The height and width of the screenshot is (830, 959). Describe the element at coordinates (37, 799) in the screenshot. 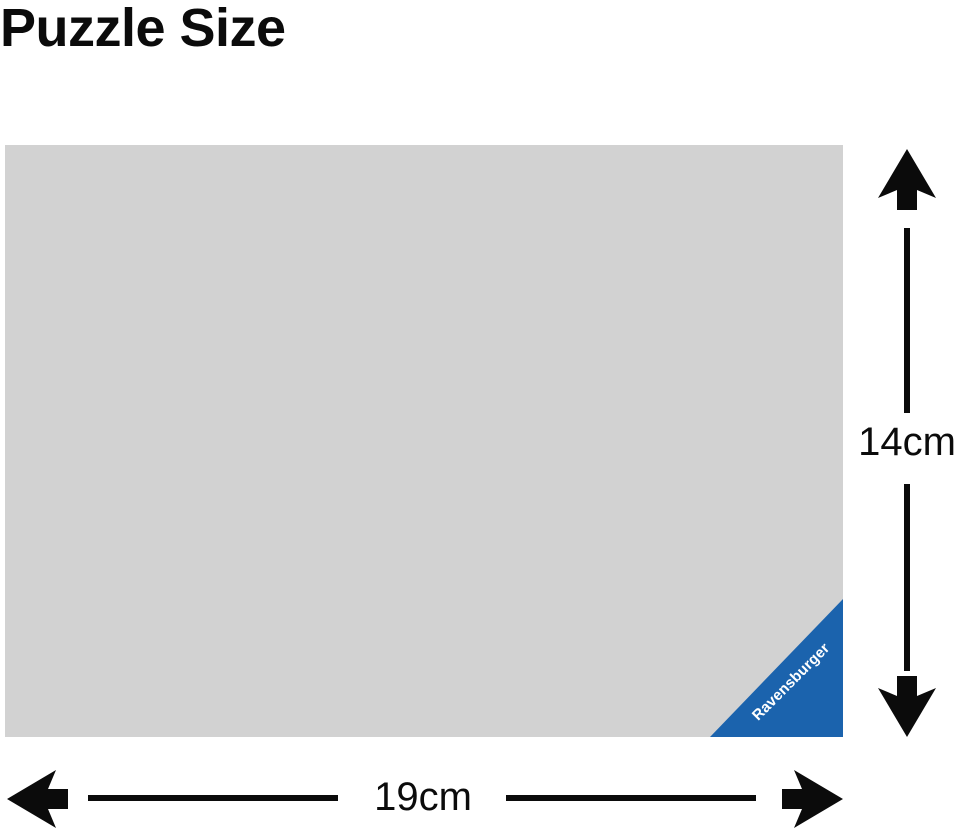

I see `arrow-left-icon` at that location.